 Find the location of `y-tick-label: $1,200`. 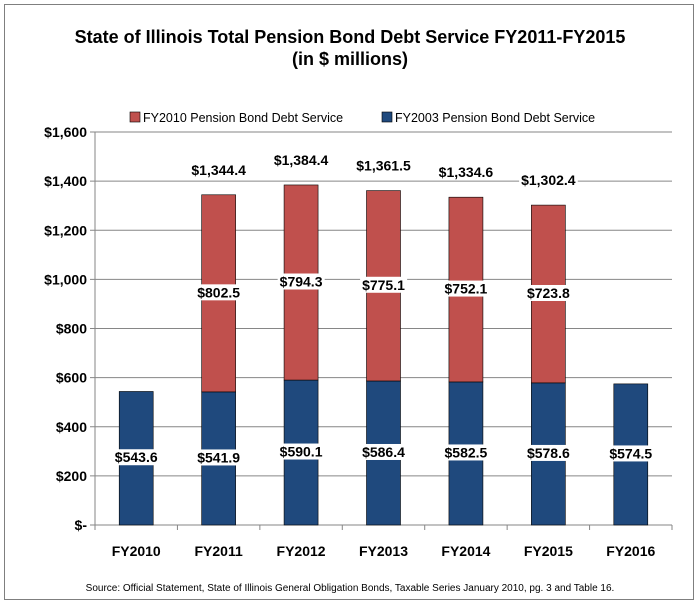

y-tick-label: $1,200 is located at coordinates (65, 230).